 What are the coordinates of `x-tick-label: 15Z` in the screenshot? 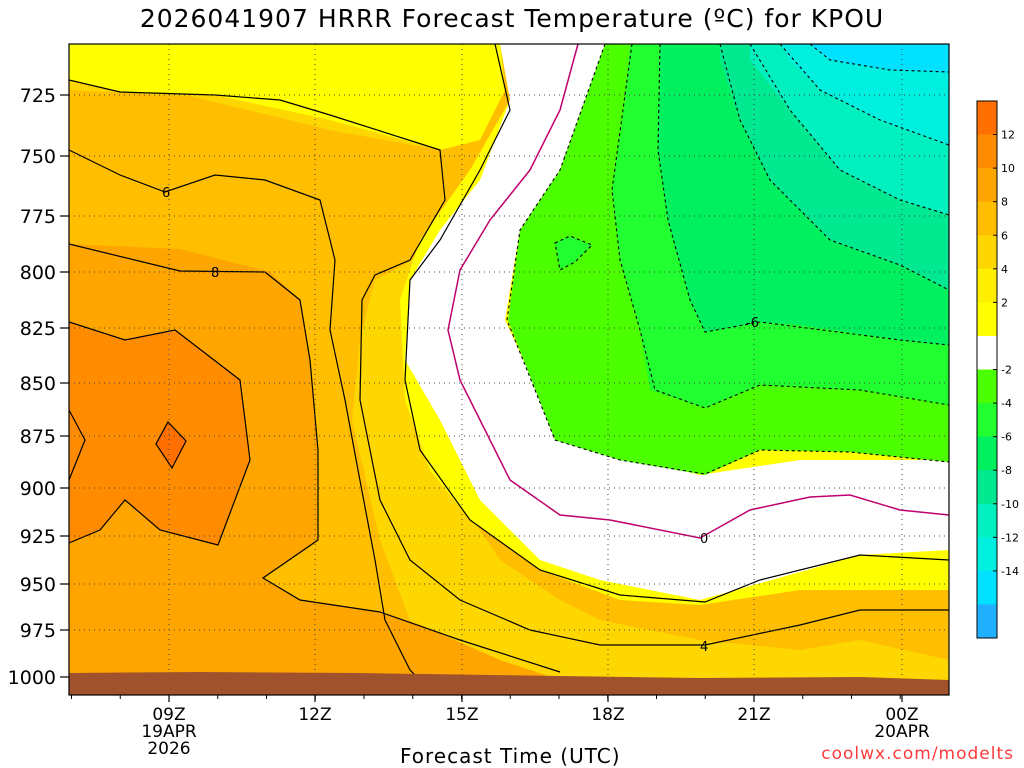 It's located at (461, 715).